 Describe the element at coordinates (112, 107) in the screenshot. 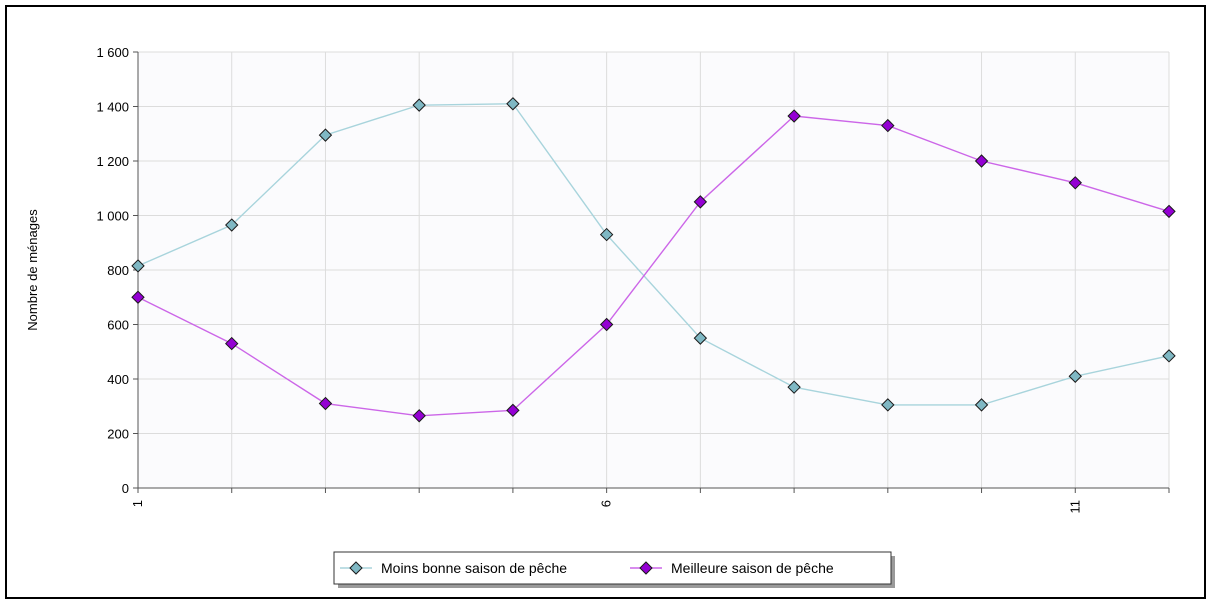

I see `y-tick-label: 1 400` at that location.